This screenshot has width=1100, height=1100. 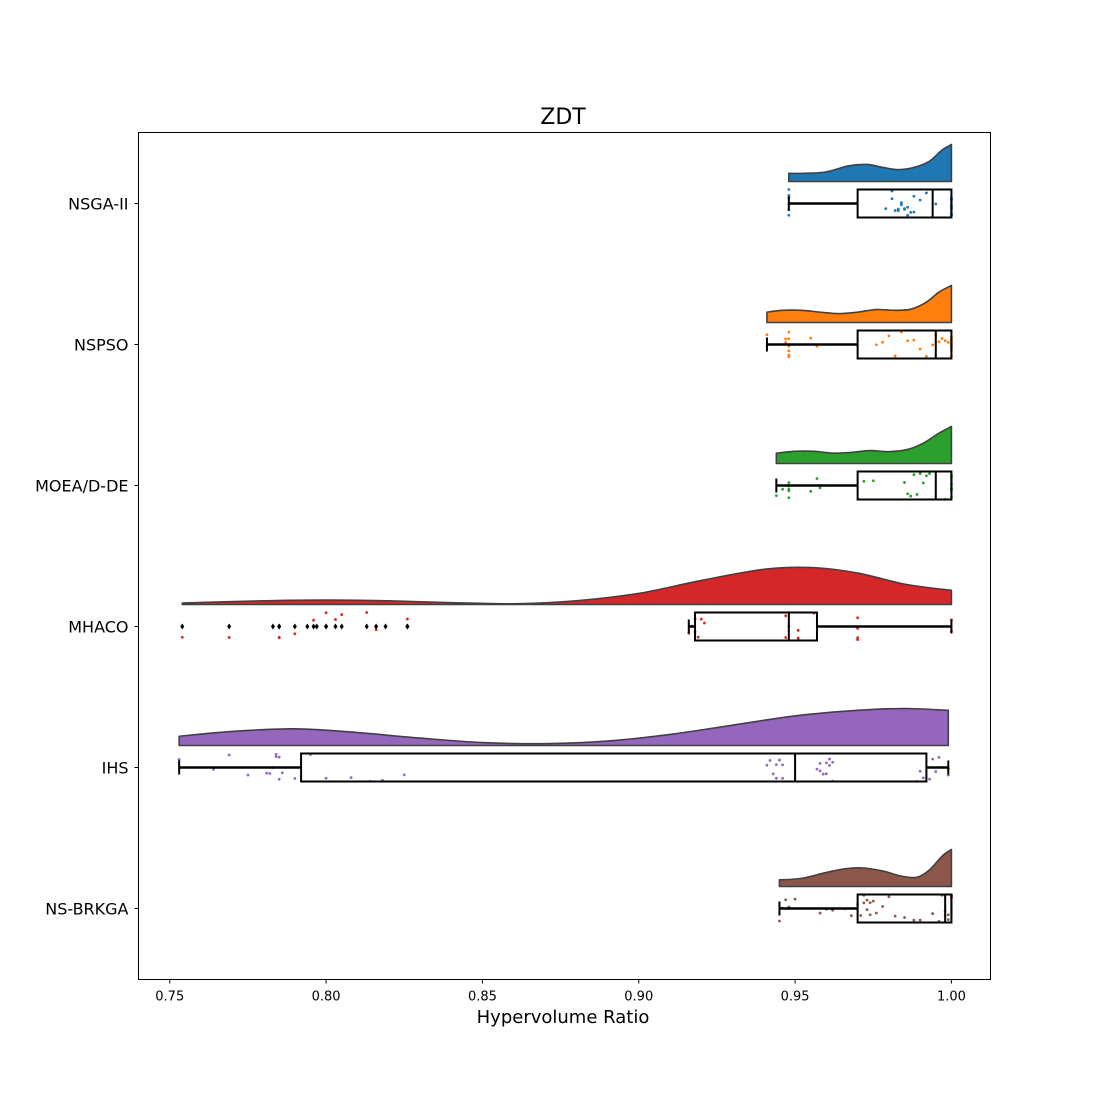 I want to click on y-tick-label-mhaco: MHACO, so click(x=98, y=627).